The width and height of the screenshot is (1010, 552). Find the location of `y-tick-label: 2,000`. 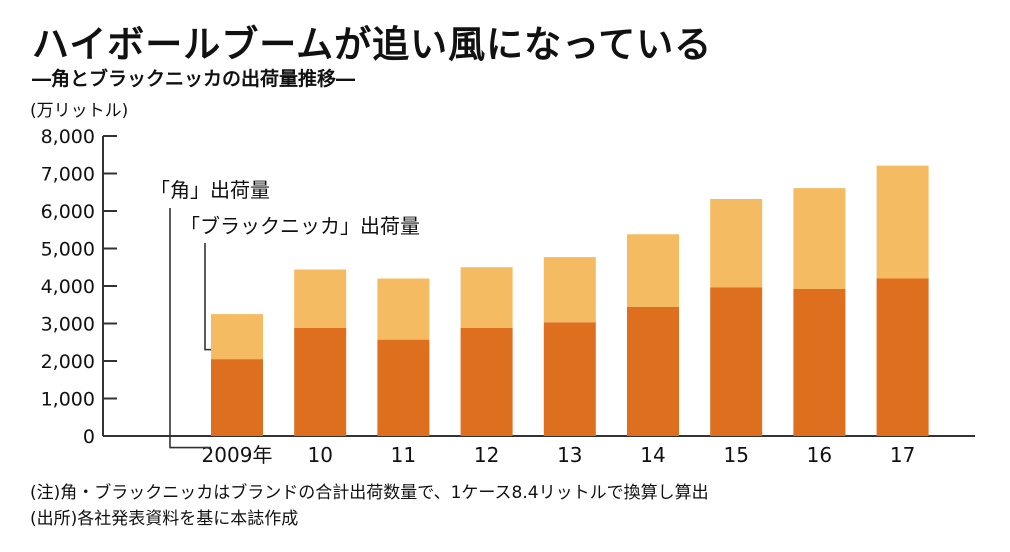

y-tick-label: 2,000 is located at coordinates (68, 362).